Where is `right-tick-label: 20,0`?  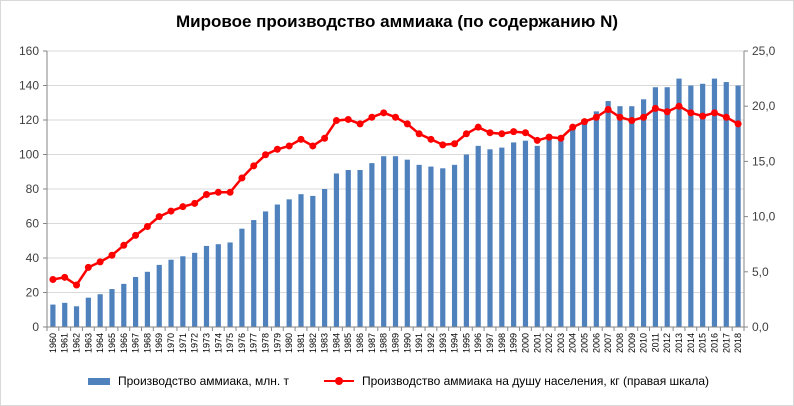
right-tick-label: 20,0 is located at coordinates (764, 106).